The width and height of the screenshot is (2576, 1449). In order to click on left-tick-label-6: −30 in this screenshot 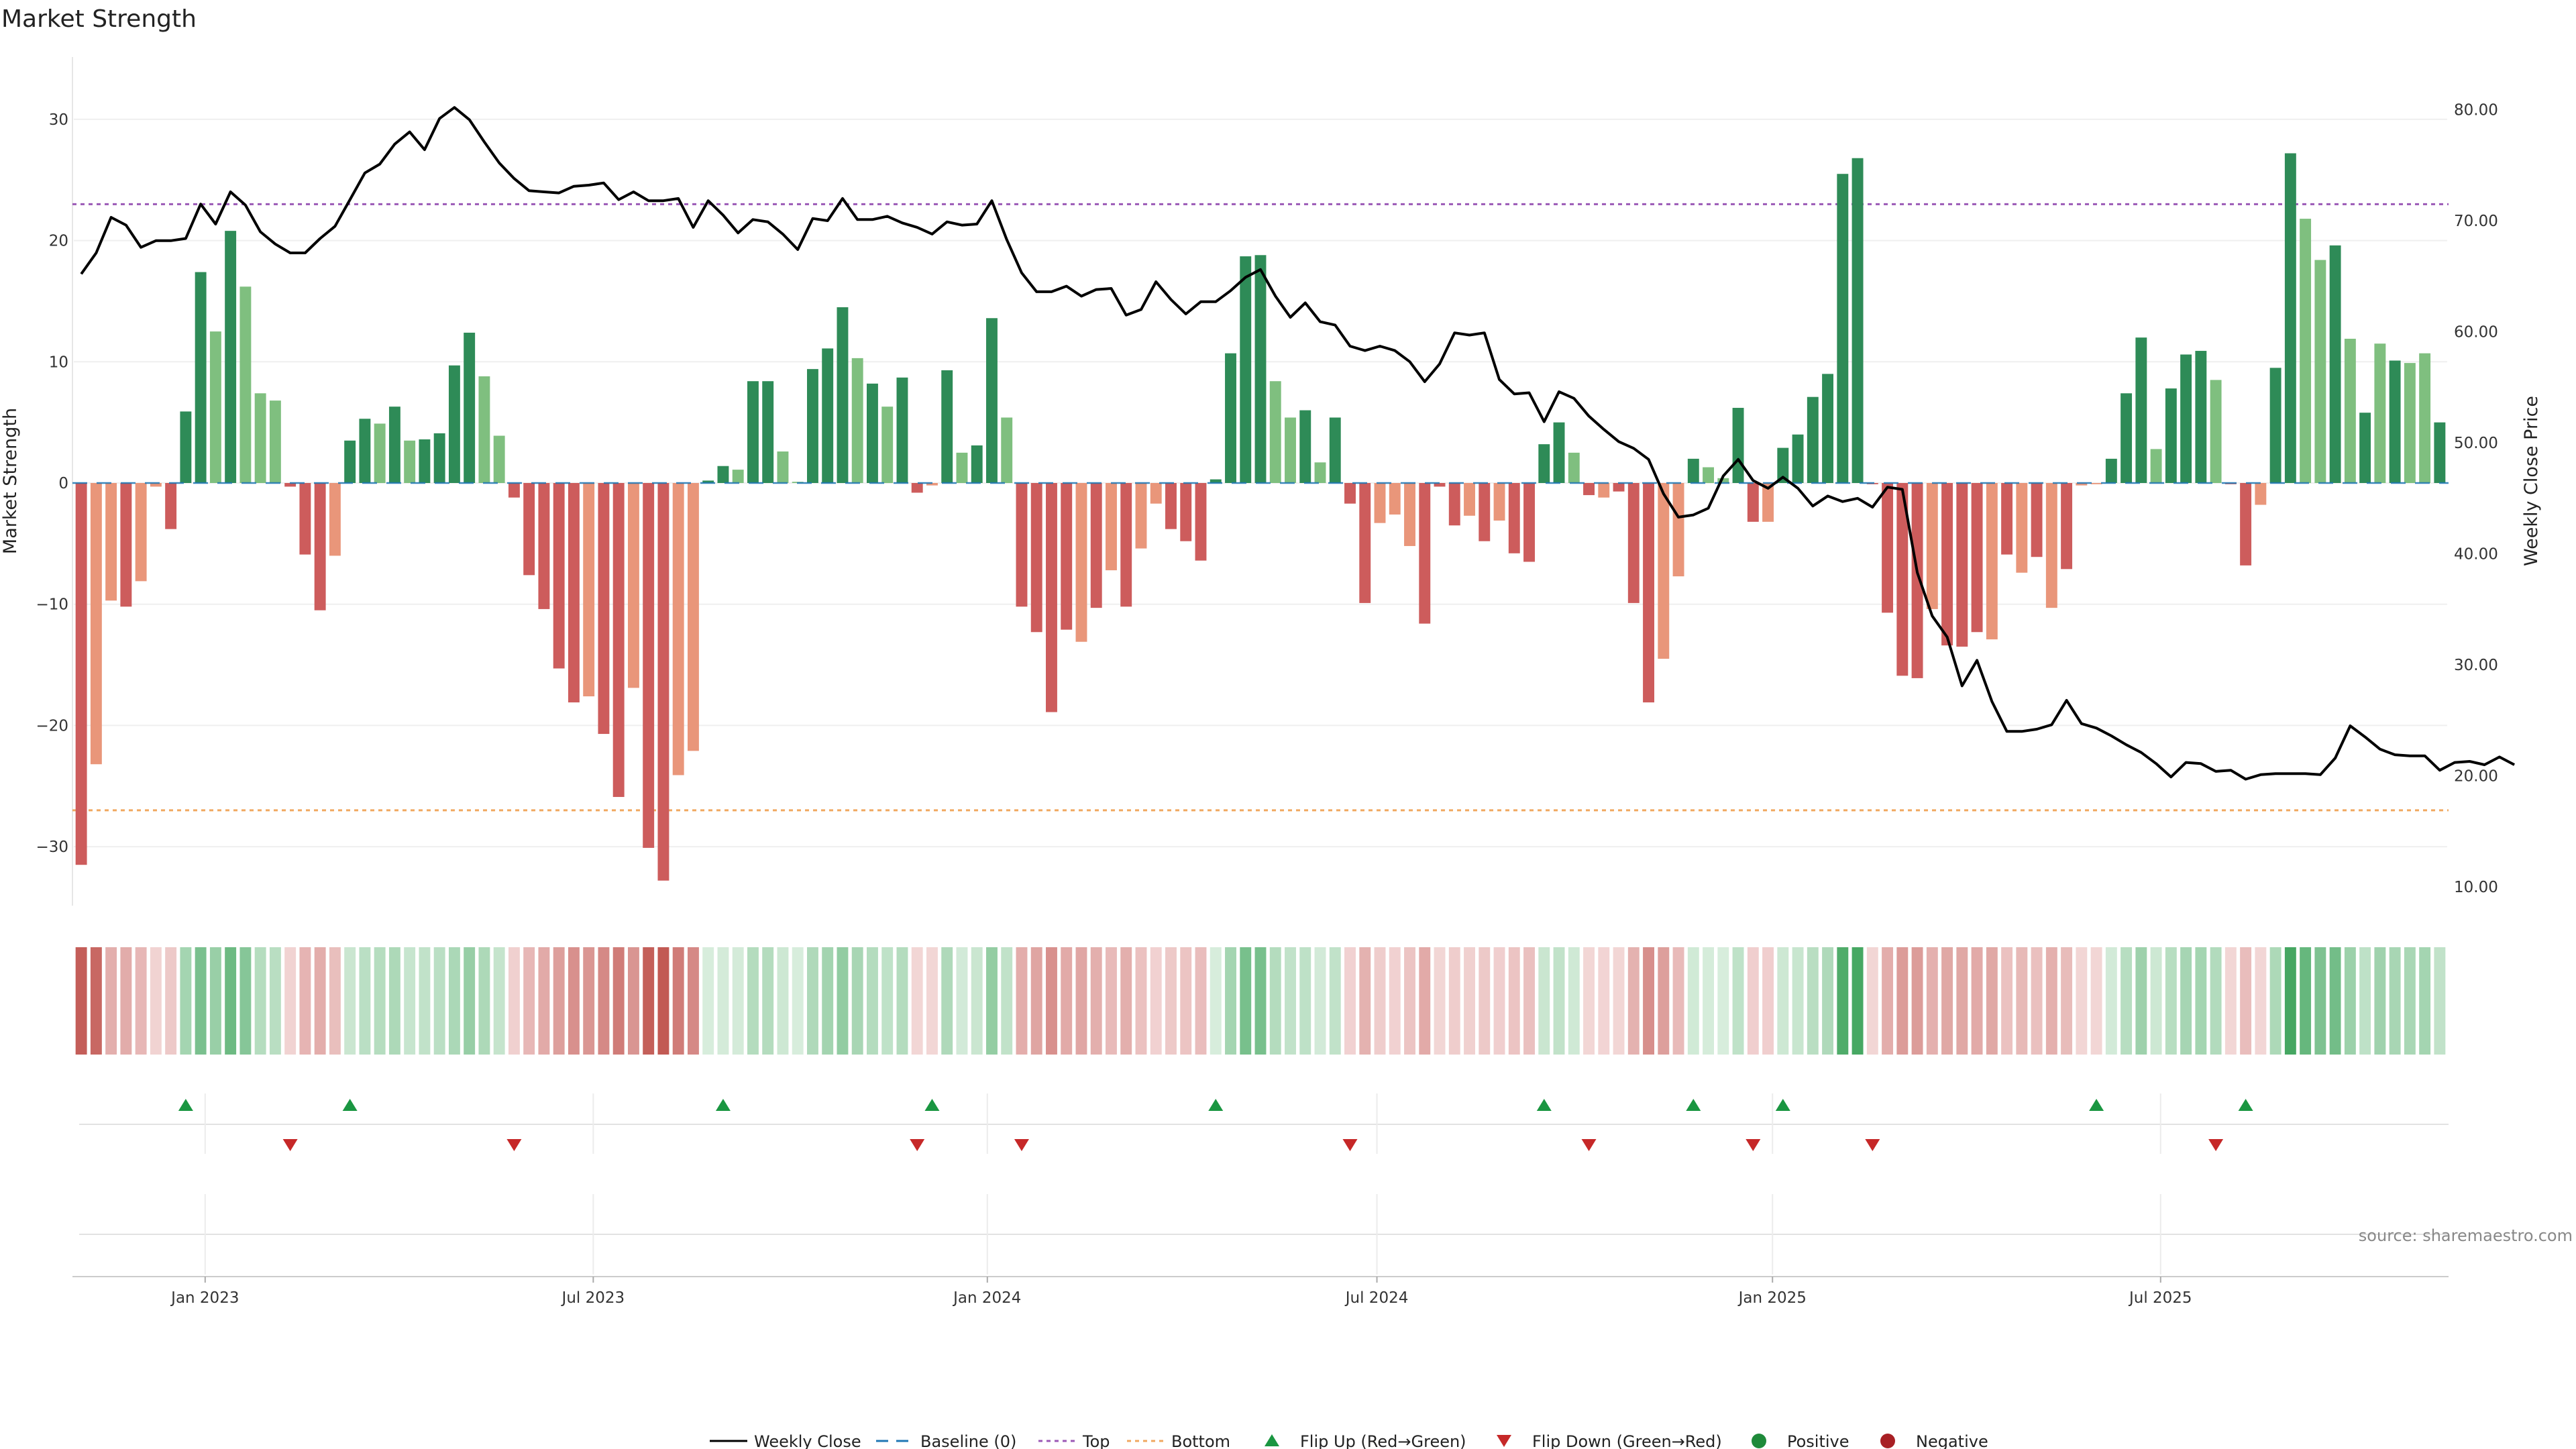, I will do `click(52, 847)`.